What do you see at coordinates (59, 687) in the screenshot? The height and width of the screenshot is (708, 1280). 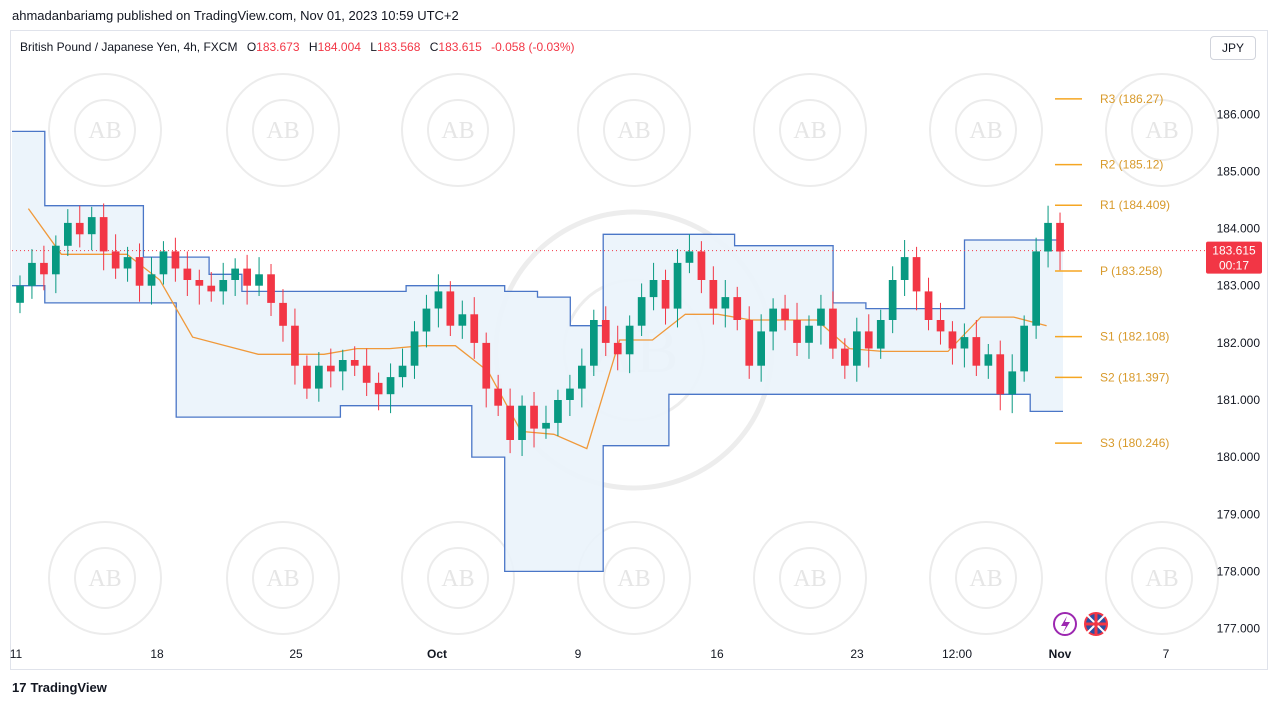 I see `tradingview-logo: 17 TradingView` at bounding box center [59, 687].